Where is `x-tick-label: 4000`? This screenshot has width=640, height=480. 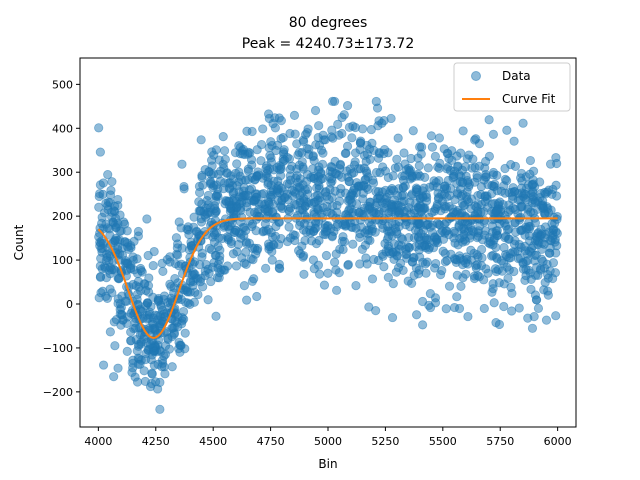 x-tick-label: 4000 is located at coordinates (98, 441).